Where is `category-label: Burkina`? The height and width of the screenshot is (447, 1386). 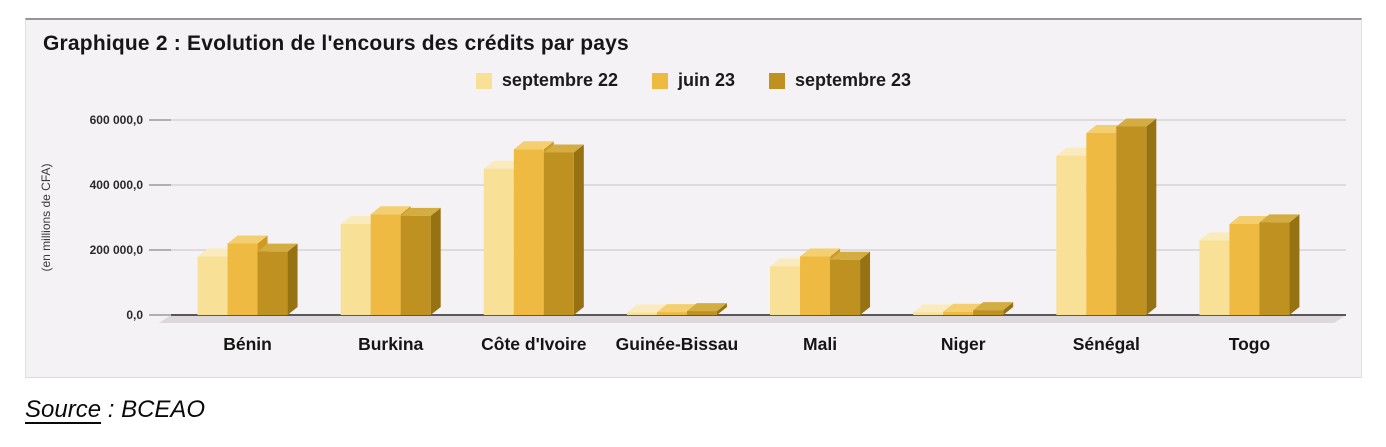 category-label: Burkina is located at coordinates (390, 344).